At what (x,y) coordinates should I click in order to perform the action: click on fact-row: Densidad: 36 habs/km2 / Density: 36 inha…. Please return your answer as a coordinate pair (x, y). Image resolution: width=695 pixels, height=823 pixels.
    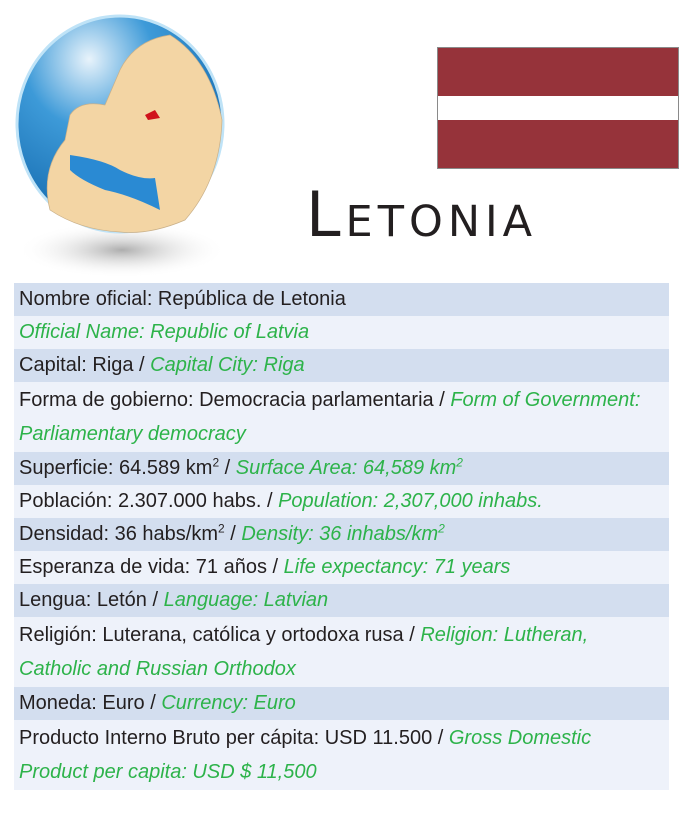
    Looking at the image, I should click on (341, 534).